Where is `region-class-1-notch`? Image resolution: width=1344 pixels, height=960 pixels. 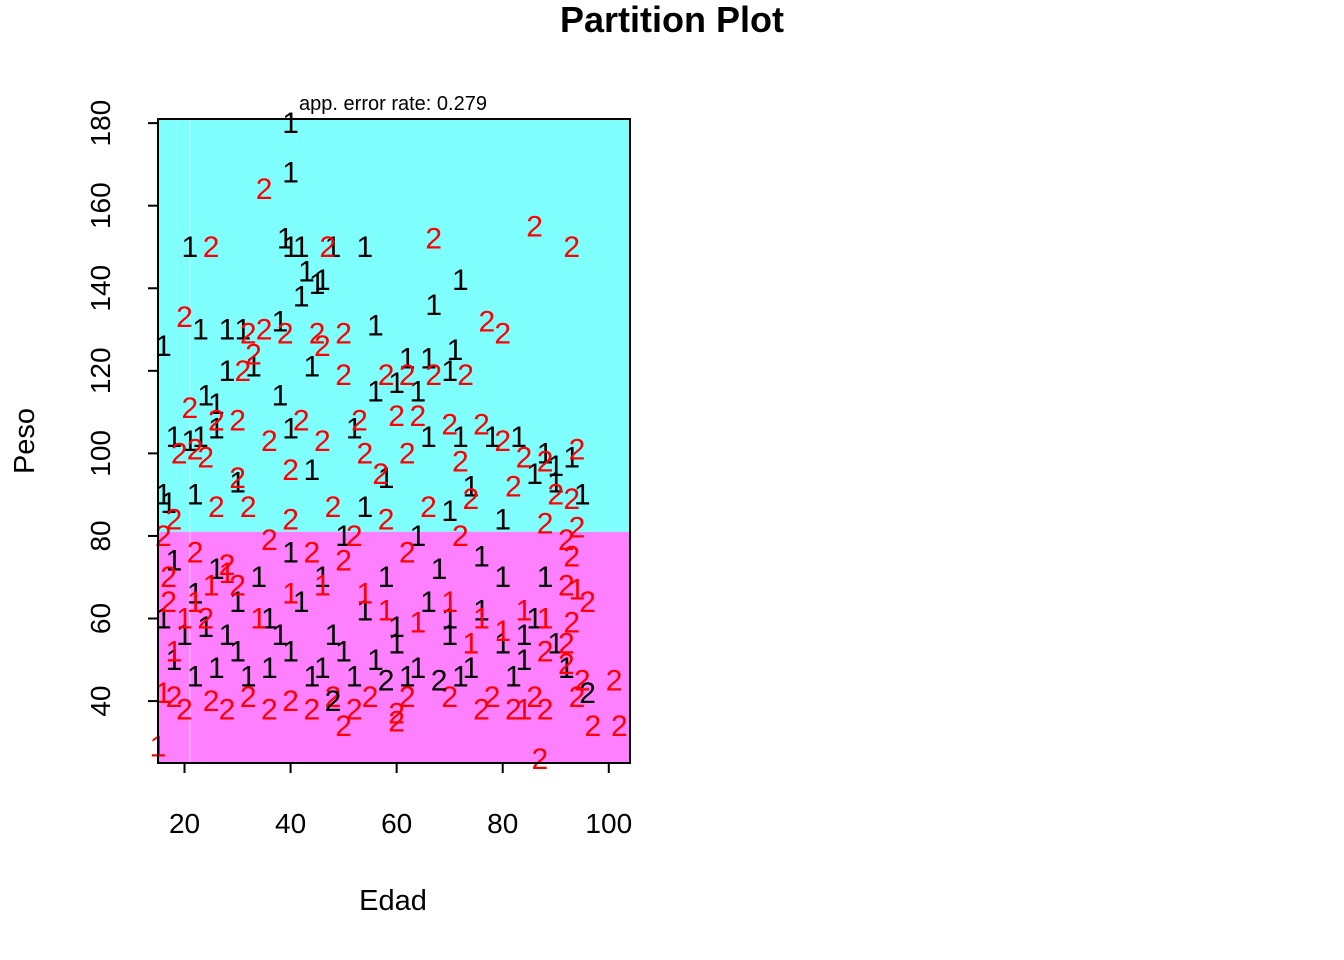
region-class-1-notch is located at coordinates (606, 525).